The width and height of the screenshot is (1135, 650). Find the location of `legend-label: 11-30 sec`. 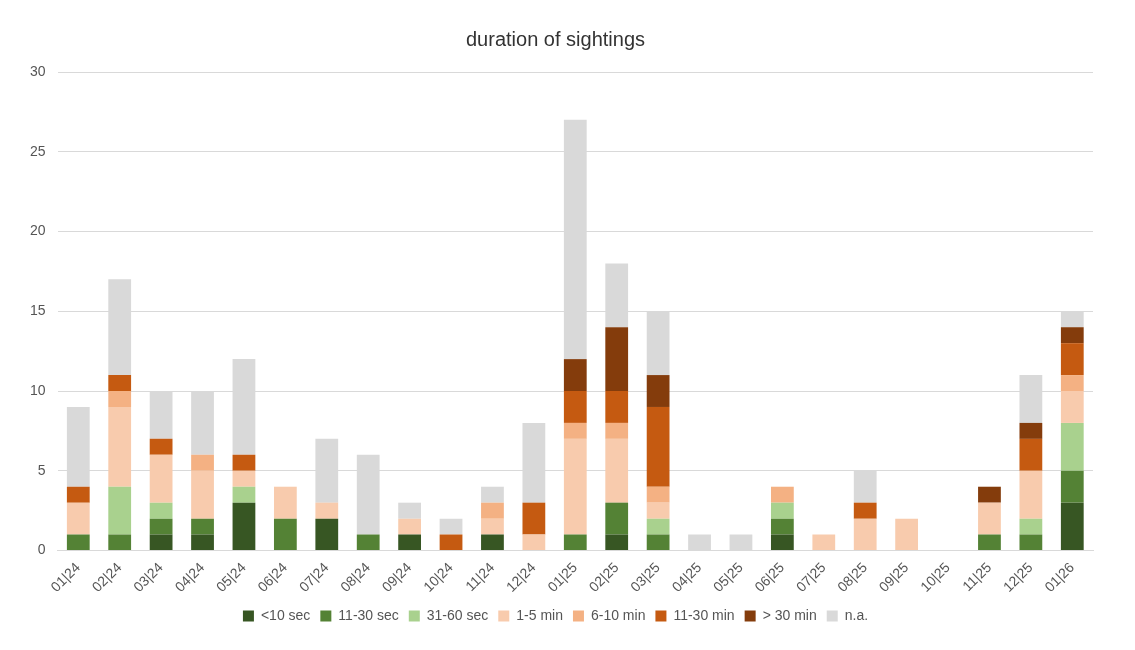

legend-label: 11-30 sec is located at coordinates (368, 614).